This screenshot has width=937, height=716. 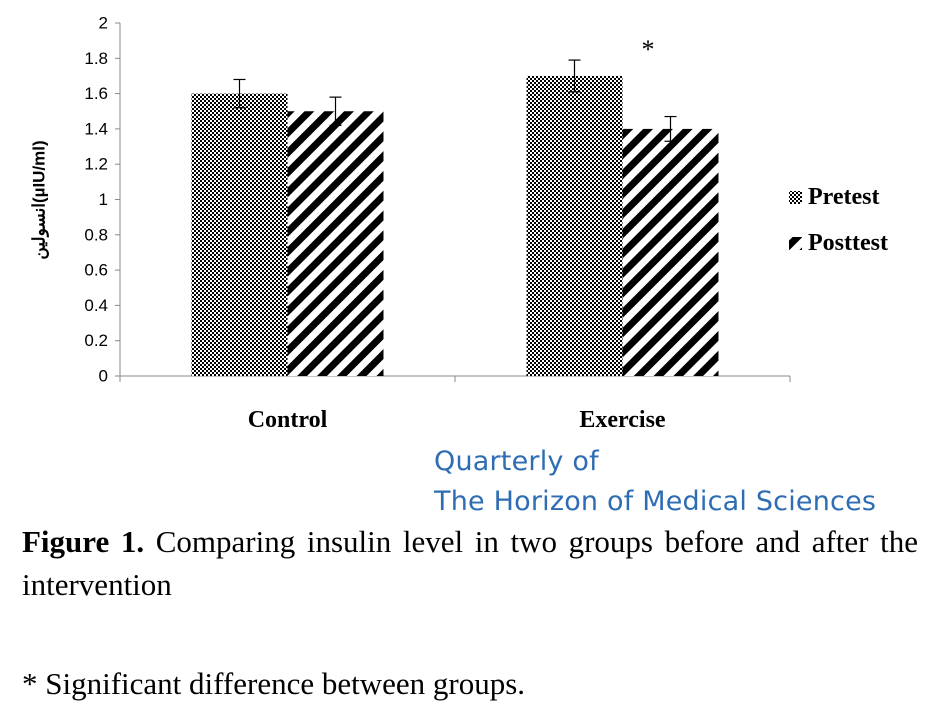 What do you see at coordinates (96, 128) in the screenshot?
I see `y-tick-label: 1.4` at bounding box center [96, 128].